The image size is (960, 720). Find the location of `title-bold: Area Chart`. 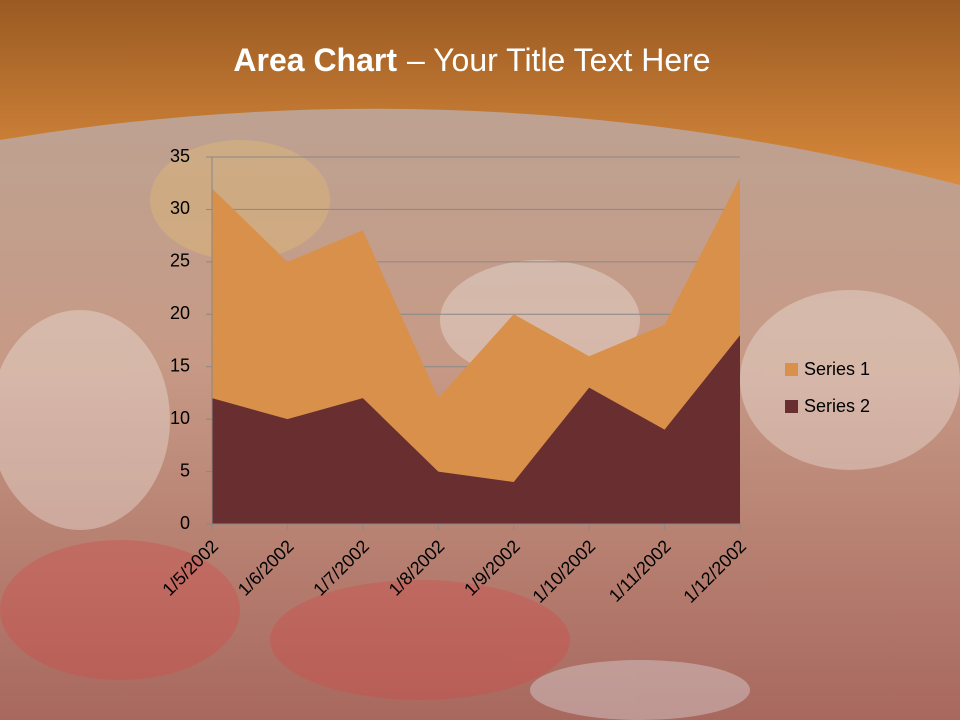

title-bold: Area Chart is located at coordinates (315, 60).